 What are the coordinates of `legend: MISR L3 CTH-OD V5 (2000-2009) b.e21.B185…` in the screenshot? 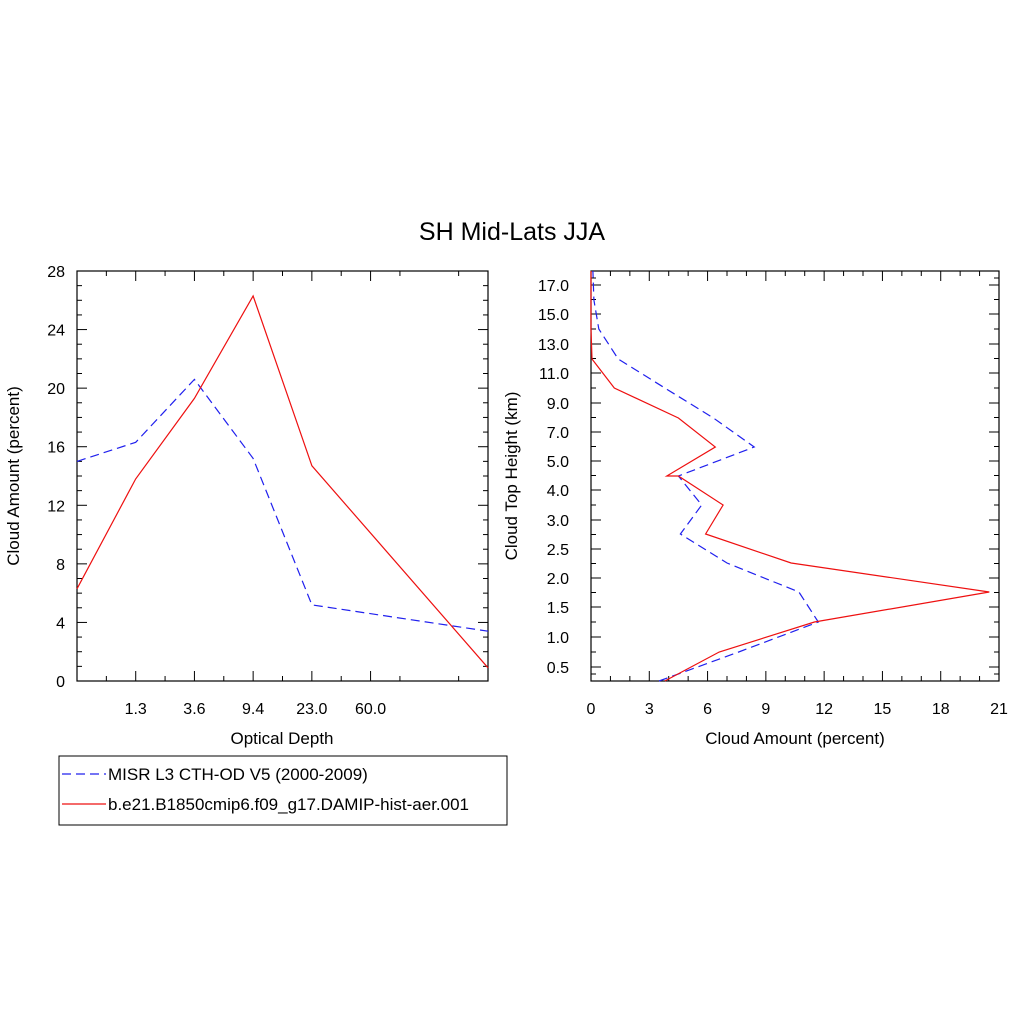 It's located at (283, 790).